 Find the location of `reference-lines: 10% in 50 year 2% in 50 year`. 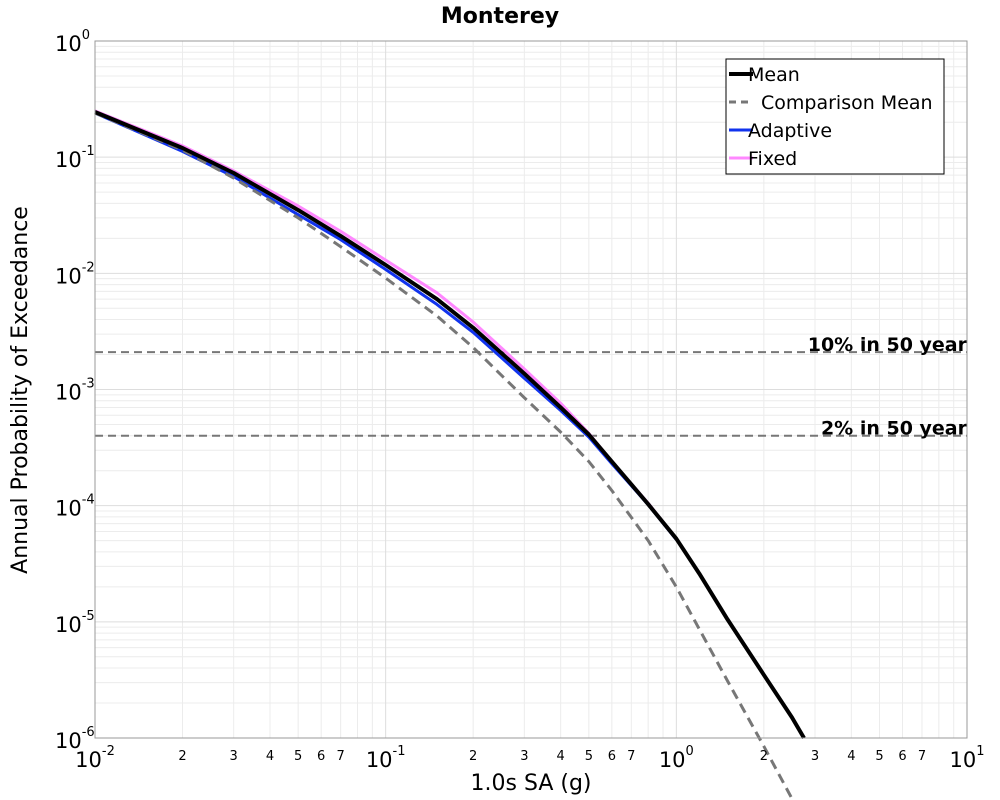

reference-lines: 10% in 50 year 2% in 50 year is located at coordinates (531, 387).